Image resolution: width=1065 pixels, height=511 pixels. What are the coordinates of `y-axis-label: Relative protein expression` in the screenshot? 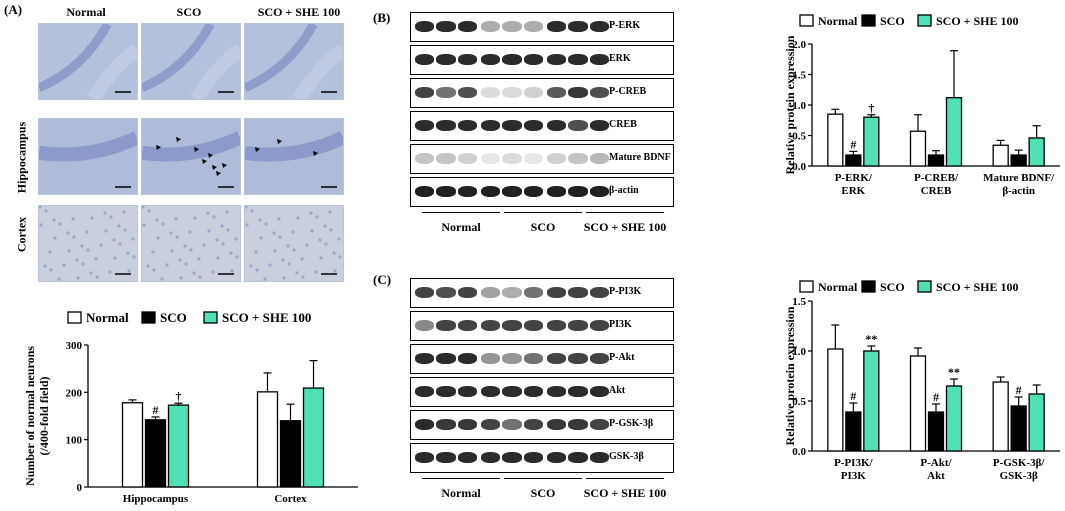 It's located at (790, 375).